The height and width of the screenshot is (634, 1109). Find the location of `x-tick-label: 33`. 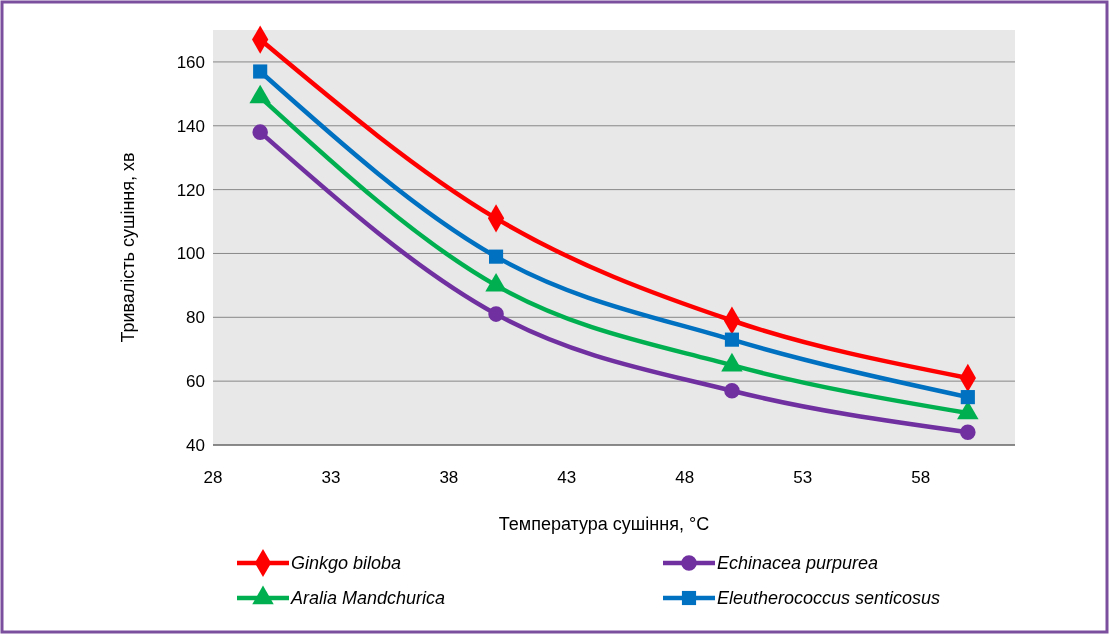

x-tick-label: 33 is located at coordinates (331, 477).